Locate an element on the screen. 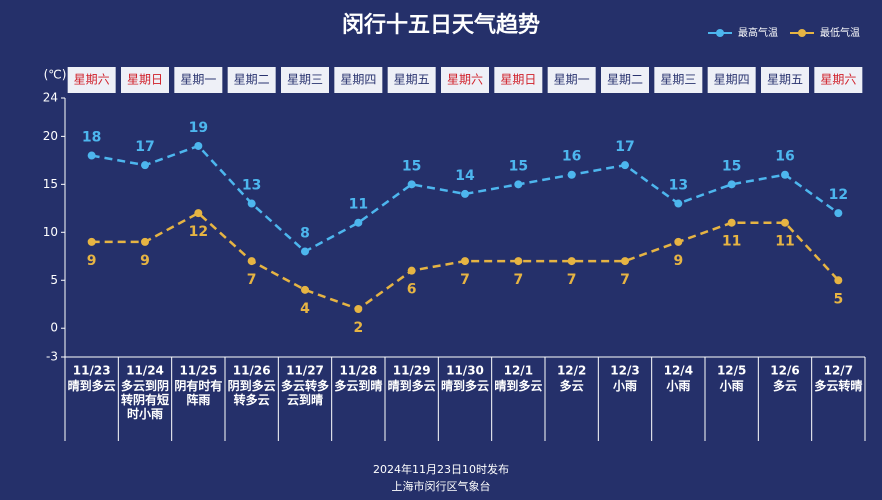 This screenshot has height=500, width=882. weather: 多云到晴 is located at coordinates (358, 385).